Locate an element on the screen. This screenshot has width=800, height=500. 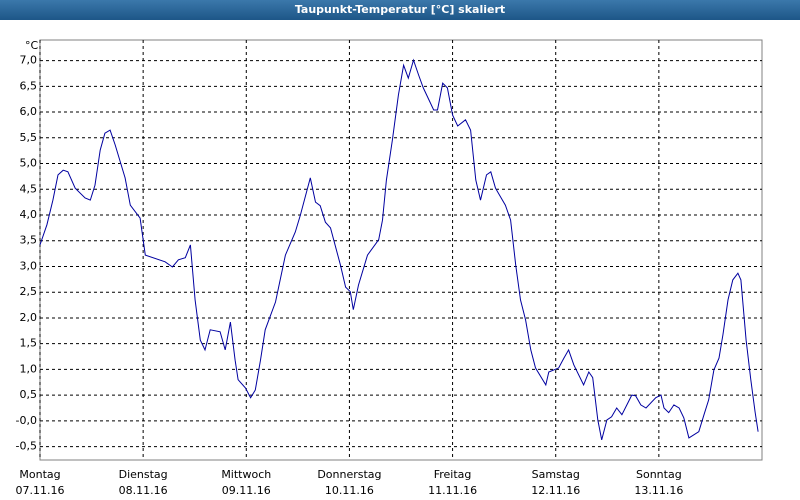
y-tick-label: 1,5 is located at coordinates (29, 343).